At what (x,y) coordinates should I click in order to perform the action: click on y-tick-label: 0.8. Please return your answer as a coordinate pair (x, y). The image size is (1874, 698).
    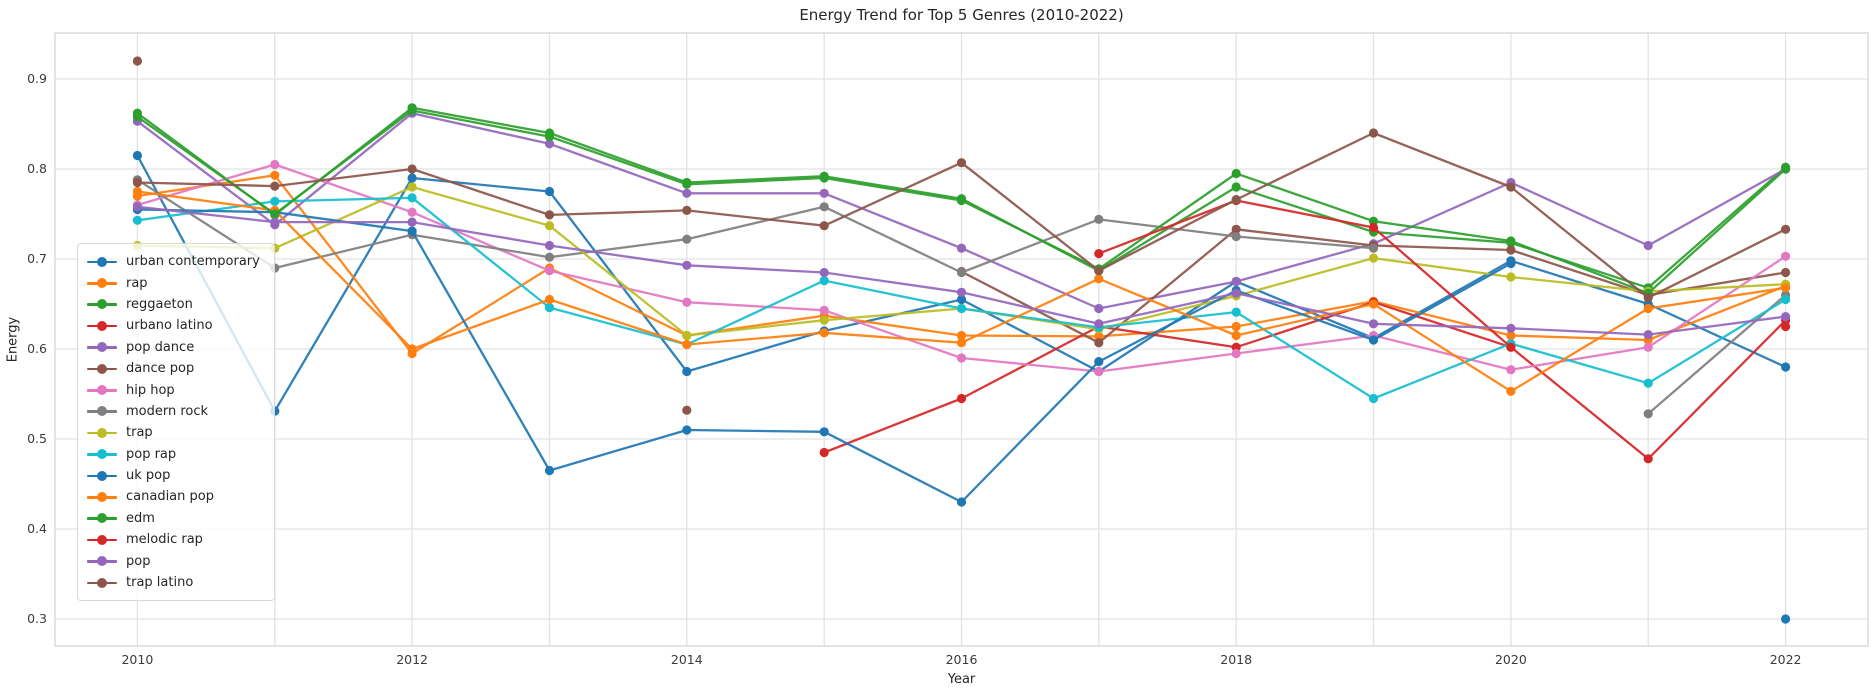
    Looking at the image, I should click on (37, 168).